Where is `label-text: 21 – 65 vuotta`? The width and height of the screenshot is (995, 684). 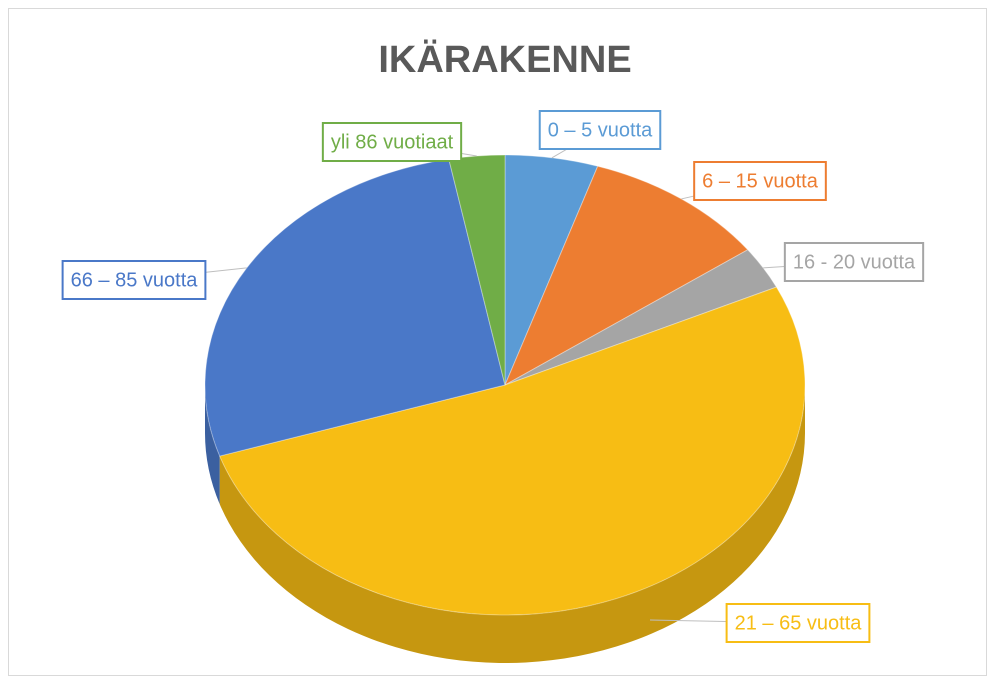 label-text: 21 – 65 vuotta is located at coordinates (799, 623).